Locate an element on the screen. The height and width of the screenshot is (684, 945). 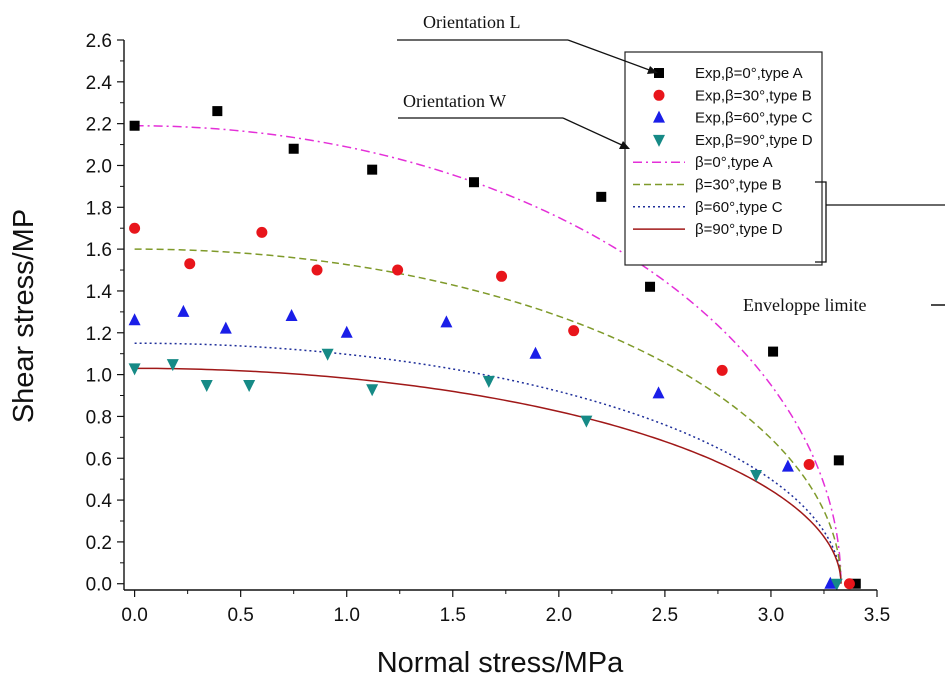
y-tick-label: 1.2 is located at coordinates (99, 334).